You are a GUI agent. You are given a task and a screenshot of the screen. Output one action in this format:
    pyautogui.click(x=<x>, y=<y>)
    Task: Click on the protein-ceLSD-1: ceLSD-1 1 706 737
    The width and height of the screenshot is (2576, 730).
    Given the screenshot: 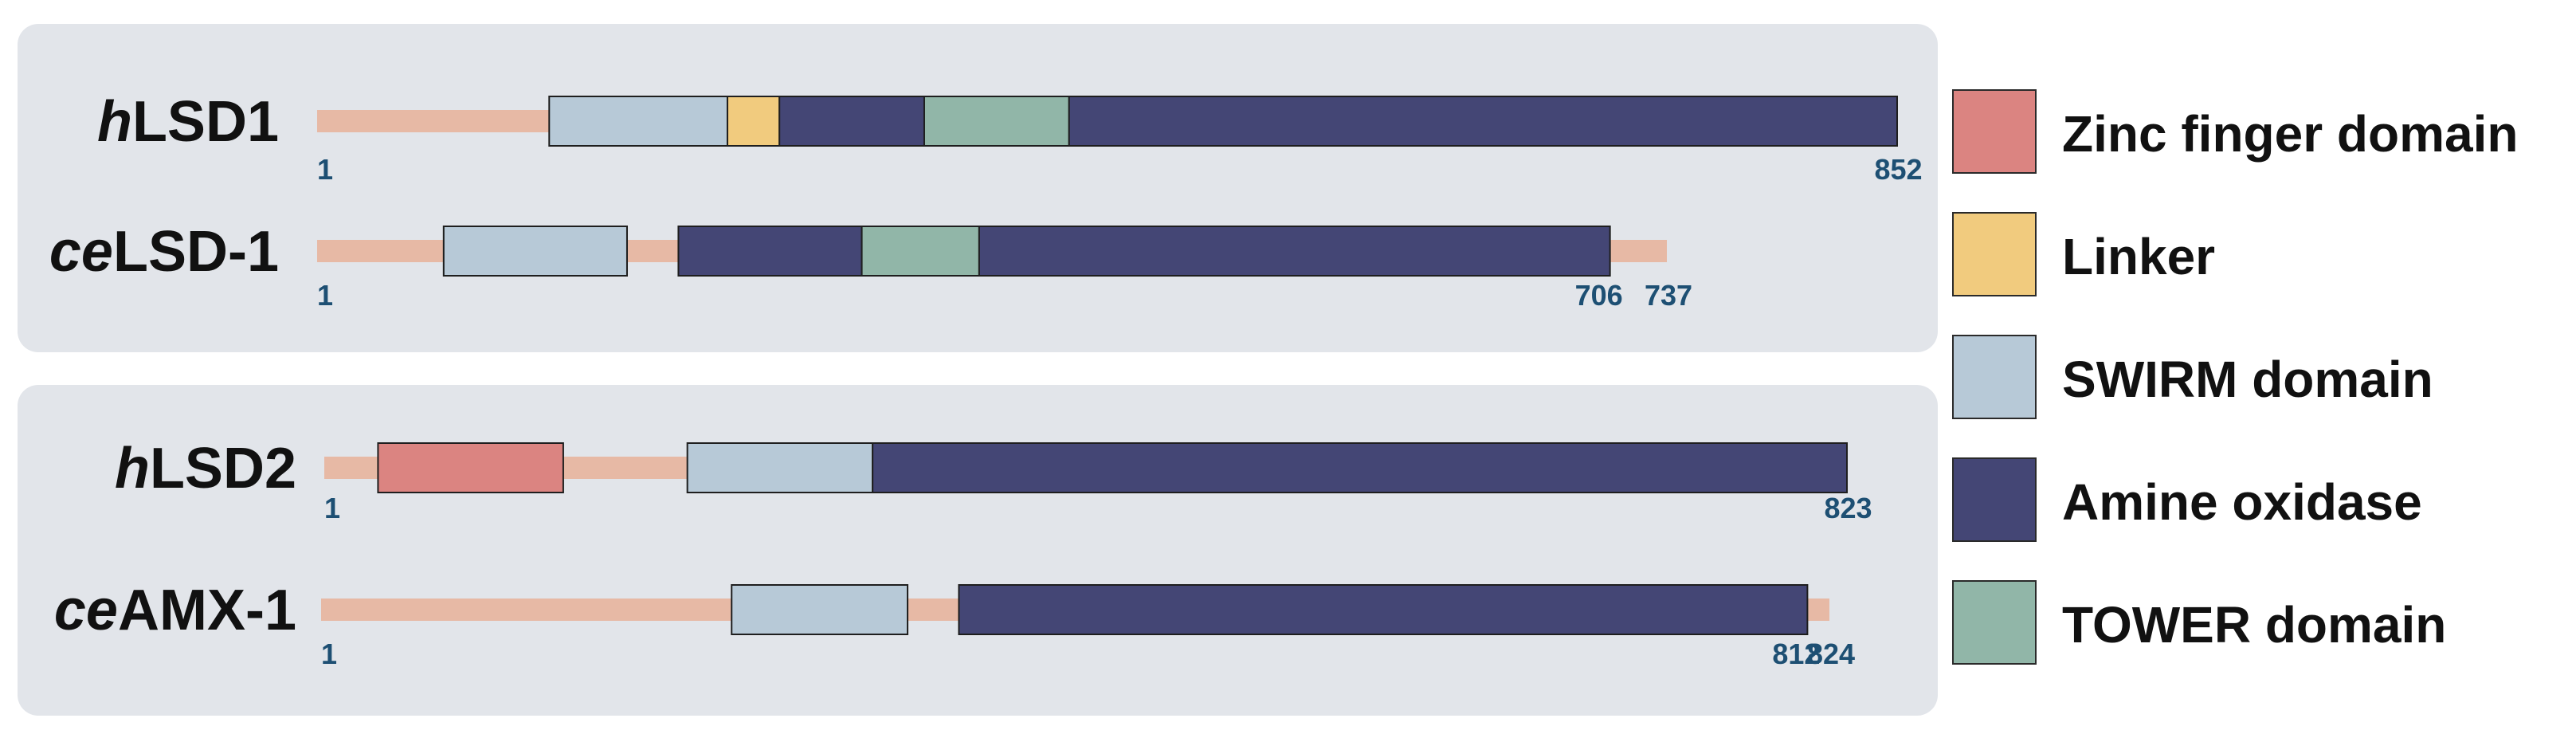 What is the action you would take?
    pyautogui.click(x=870, y=266)
    